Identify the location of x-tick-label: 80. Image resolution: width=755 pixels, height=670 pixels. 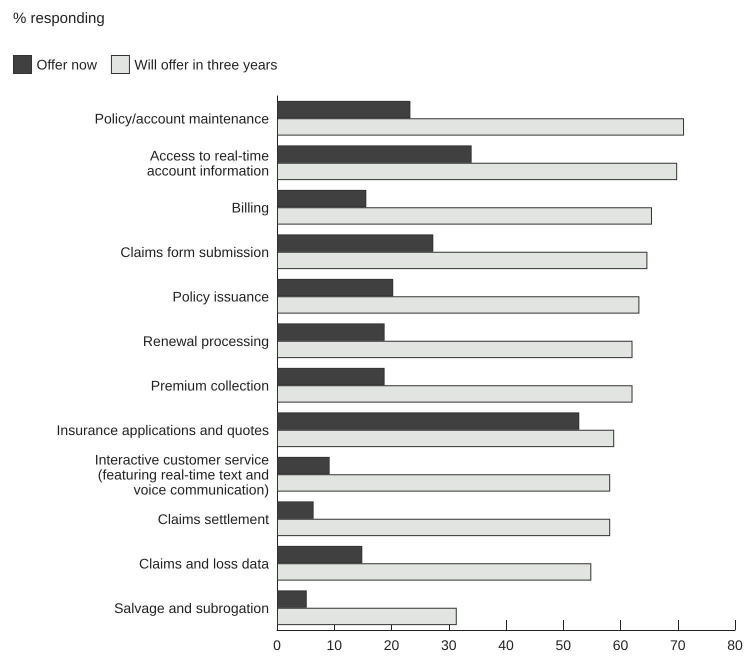
(735, 645).